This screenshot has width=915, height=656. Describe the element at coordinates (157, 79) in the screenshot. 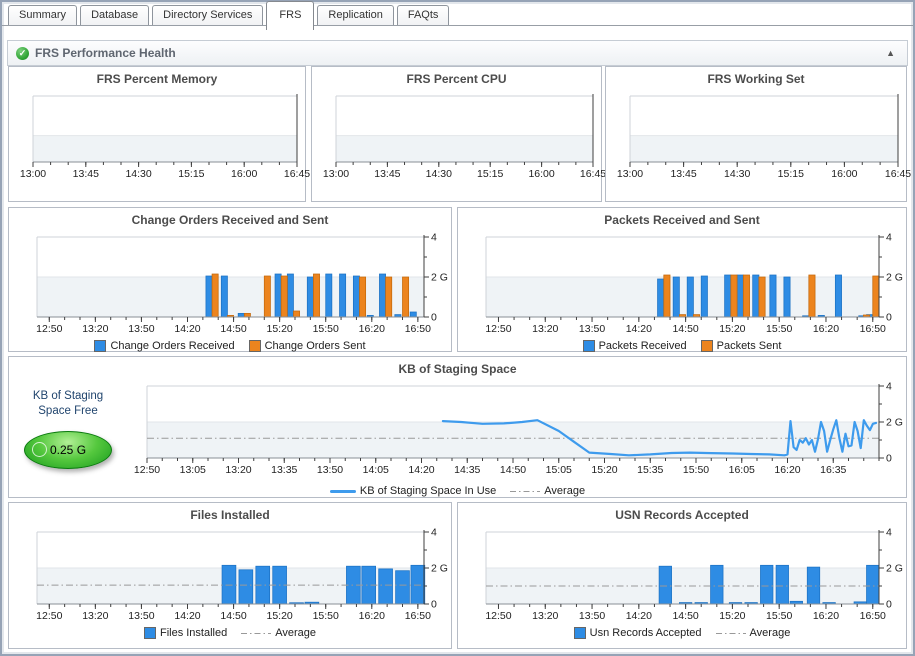

I see `chart-title: FRS Percent Memory` at that location.